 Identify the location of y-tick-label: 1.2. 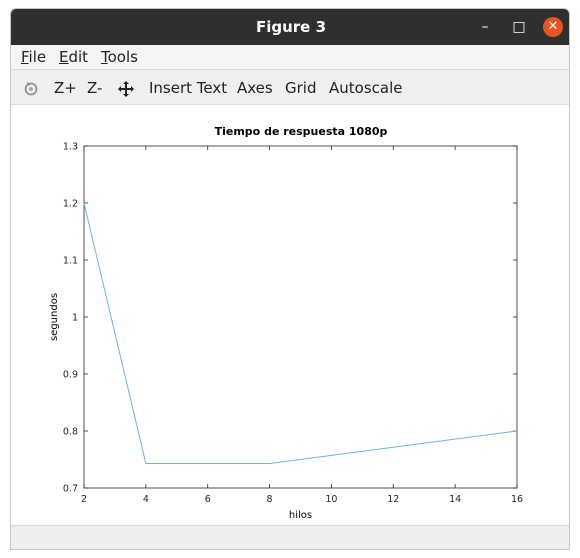
(70, 204).